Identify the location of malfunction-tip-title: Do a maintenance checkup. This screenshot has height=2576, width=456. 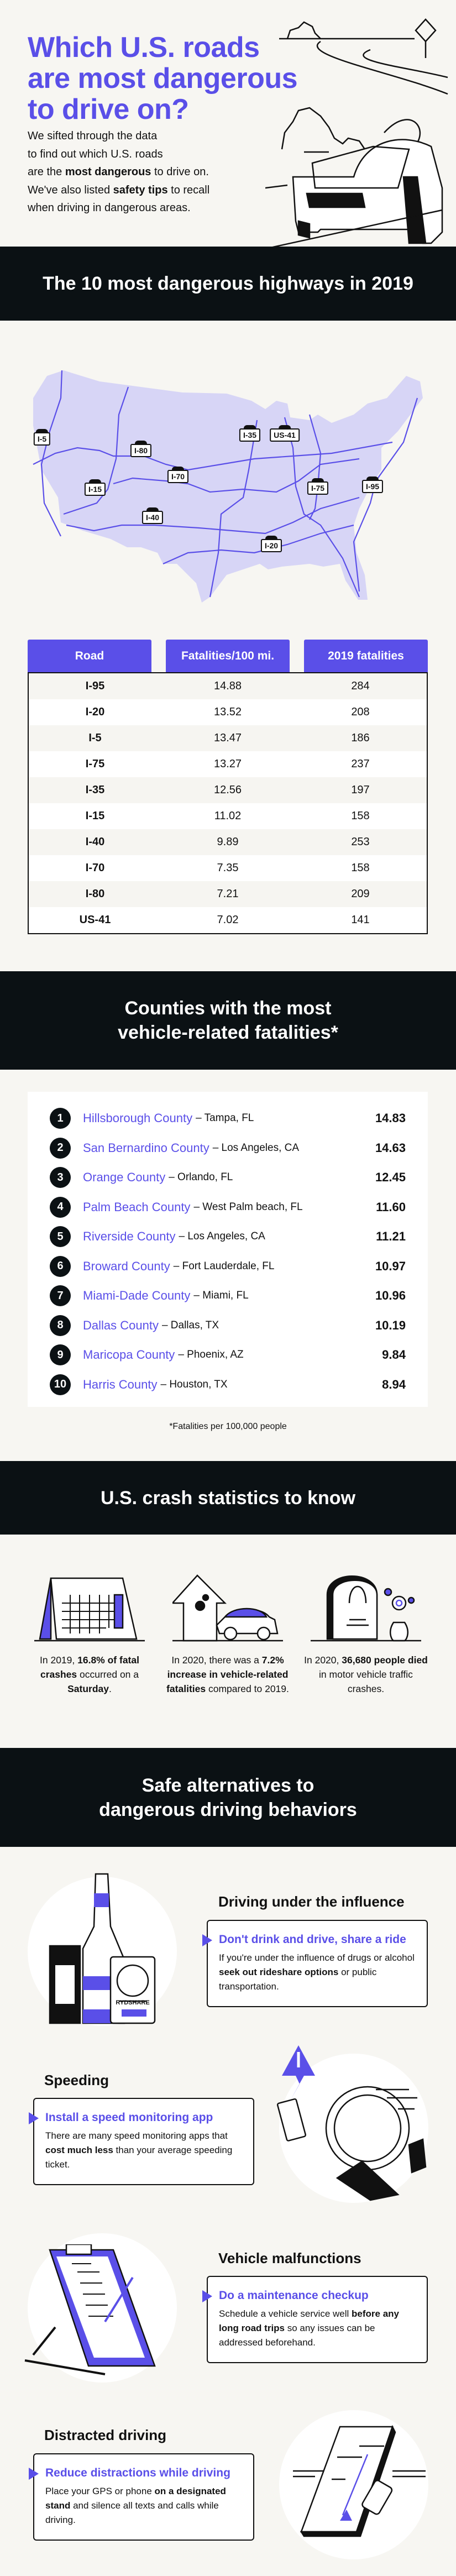
(309, 2295).